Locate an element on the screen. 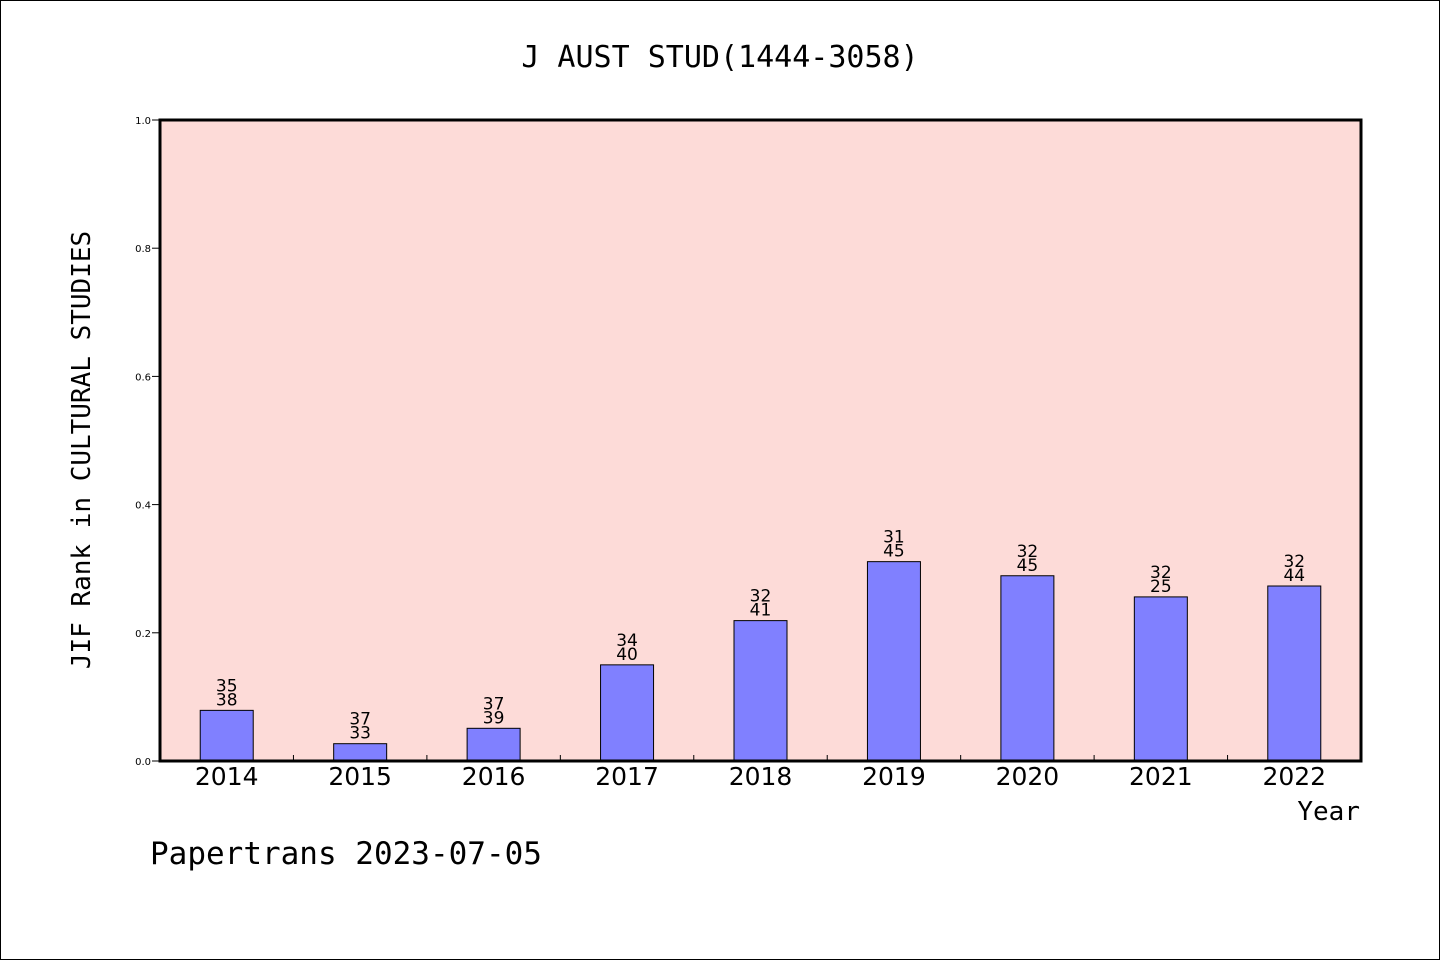 The height and width of the screenshot is (960, 1440). bar-label-top-2015: 37 is located at coordinates (360, 720).